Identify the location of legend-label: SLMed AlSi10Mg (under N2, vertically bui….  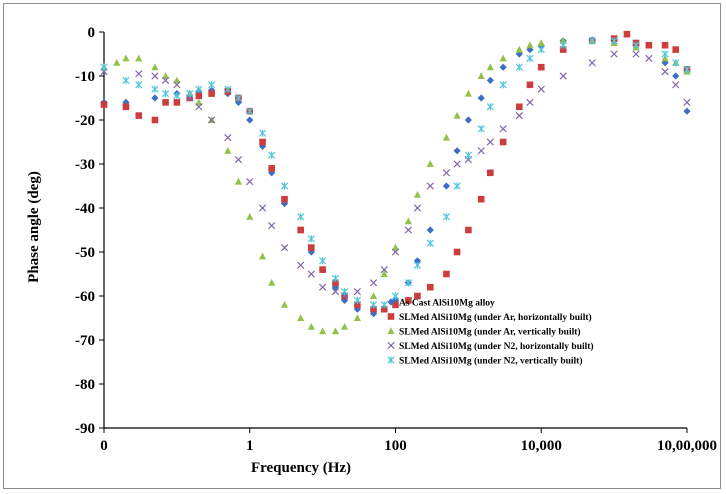
(491, 361).